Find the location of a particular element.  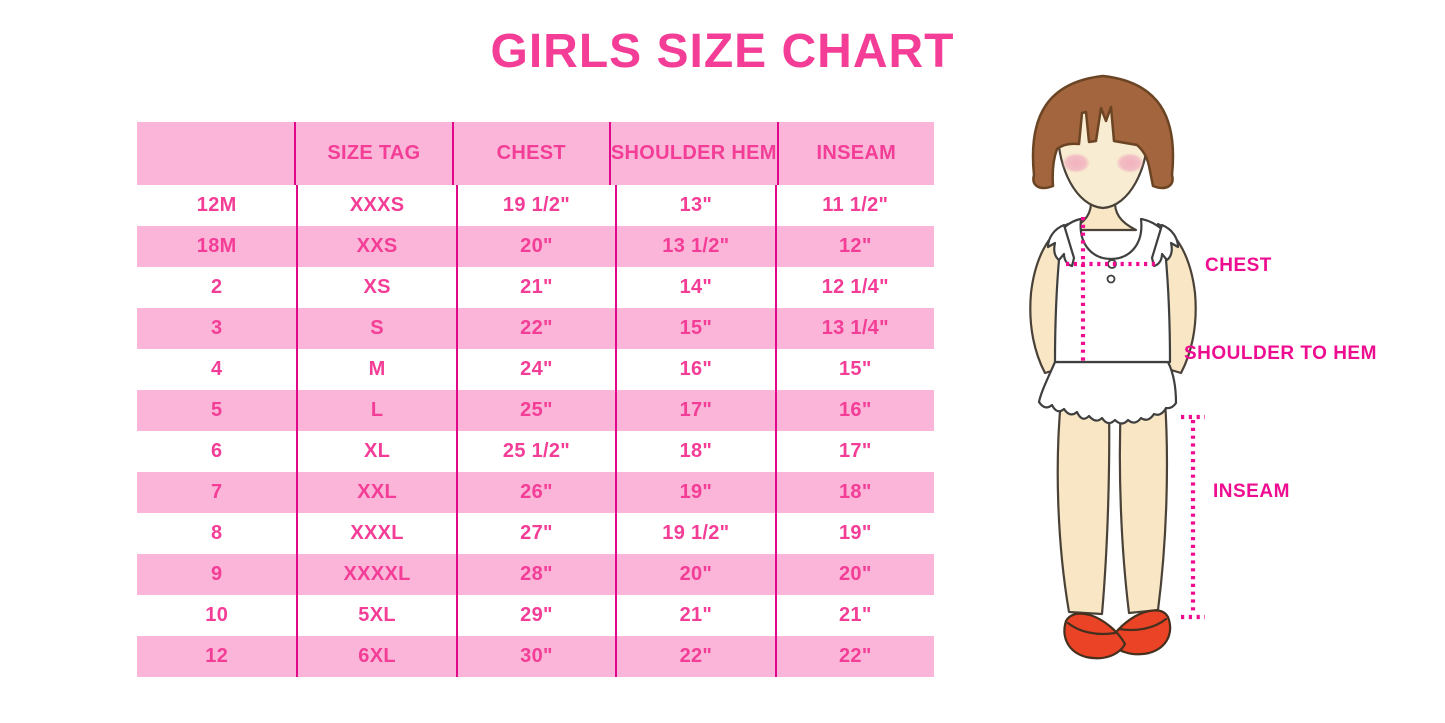

skirt is located at coordinates (1107, 392).